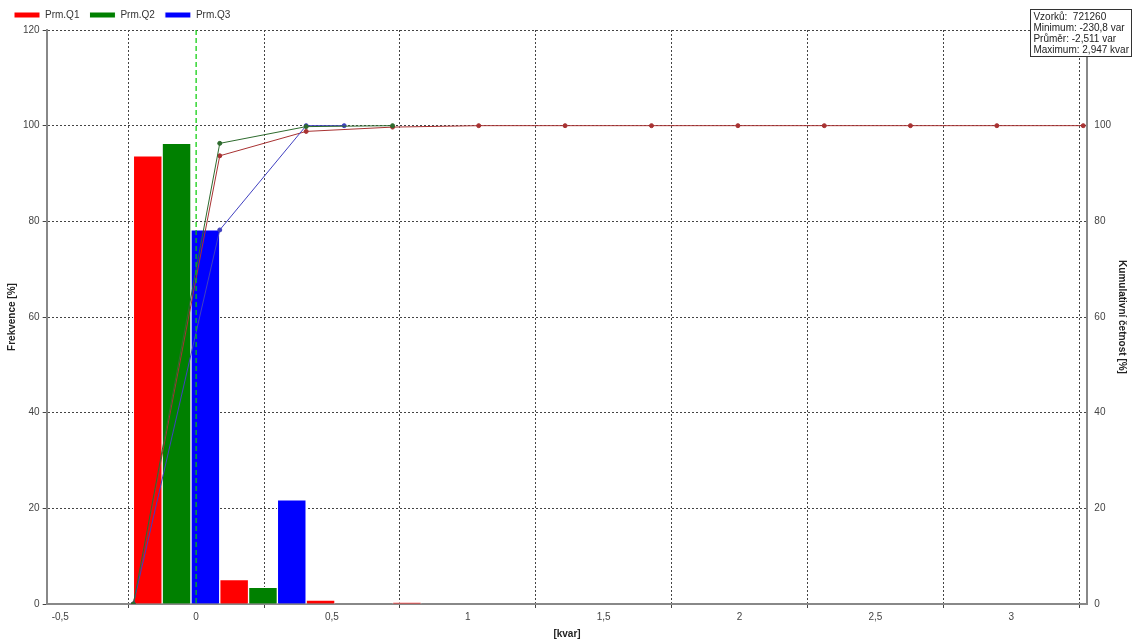 This screenshot has height=644, width=1134. I want to click on x-axis-title: [kvar], so click(567, 633).